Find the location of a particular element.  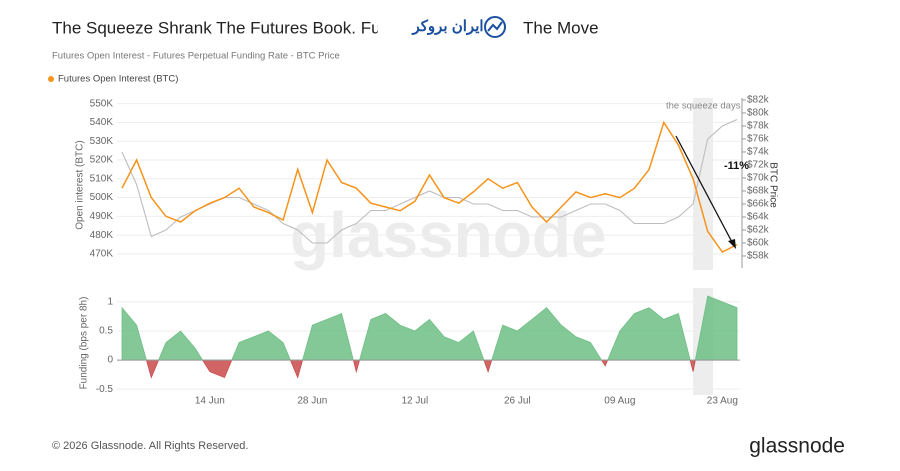

x-tick-label: 26 Jul is located at coordinates (517, 401).